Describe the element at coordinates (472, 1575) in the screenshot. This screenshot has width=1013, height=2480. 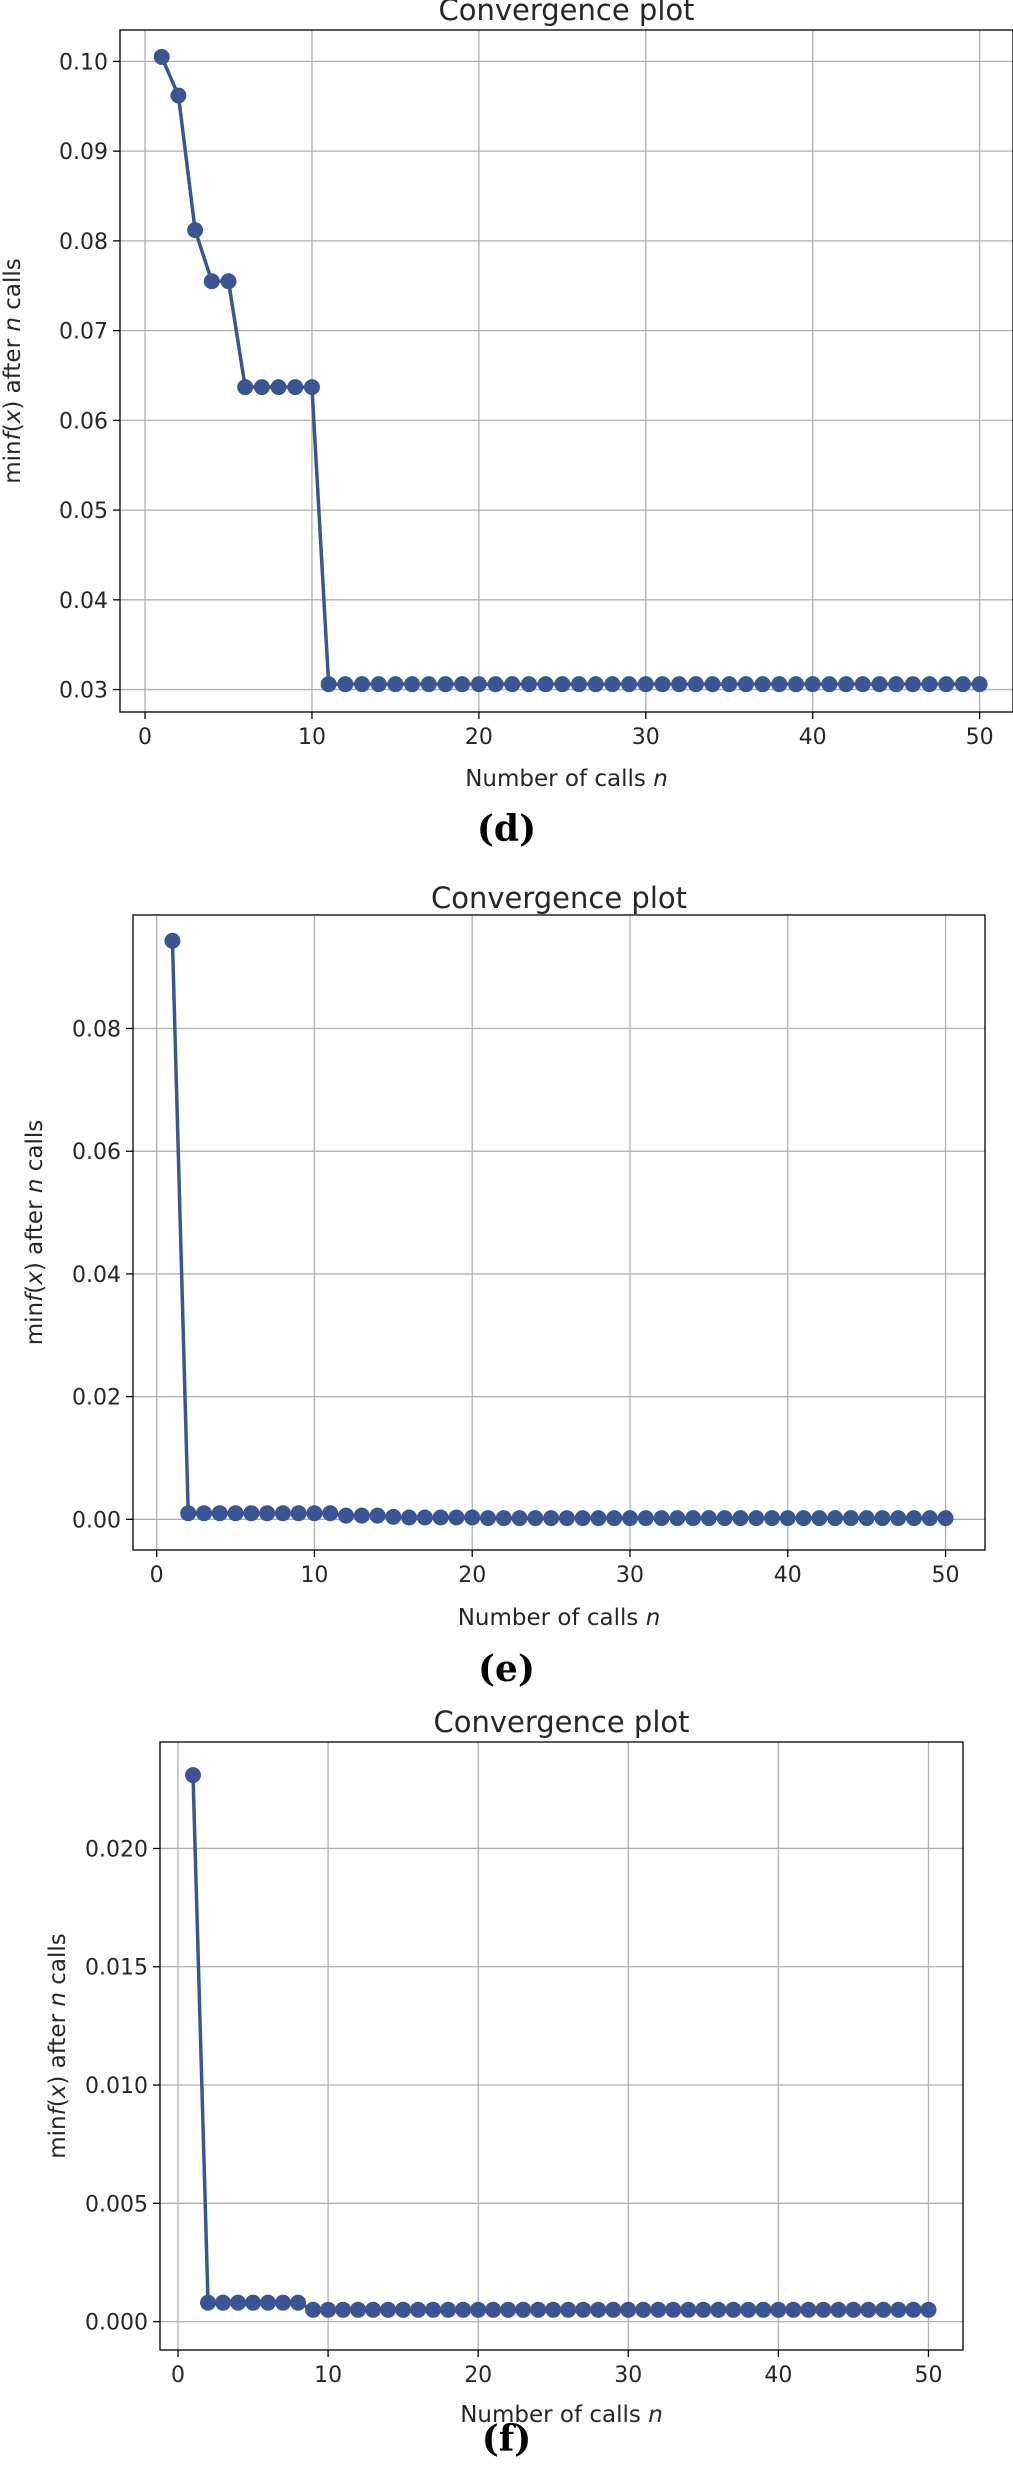
I see `x-tick-label: 20` at that location.